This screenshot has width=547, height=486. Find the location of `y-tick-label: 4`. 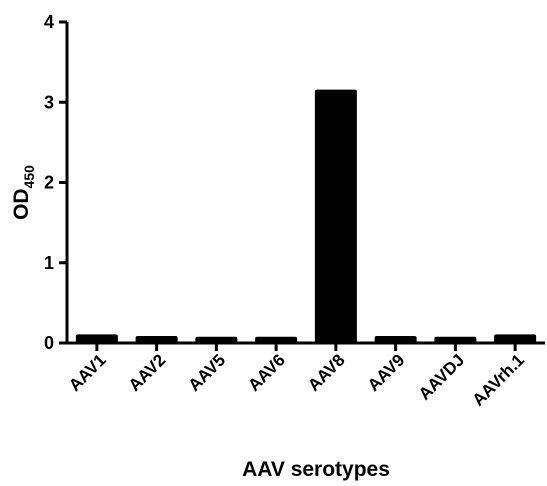

y-tick-label: 4 is located at coordinates (49, 22).